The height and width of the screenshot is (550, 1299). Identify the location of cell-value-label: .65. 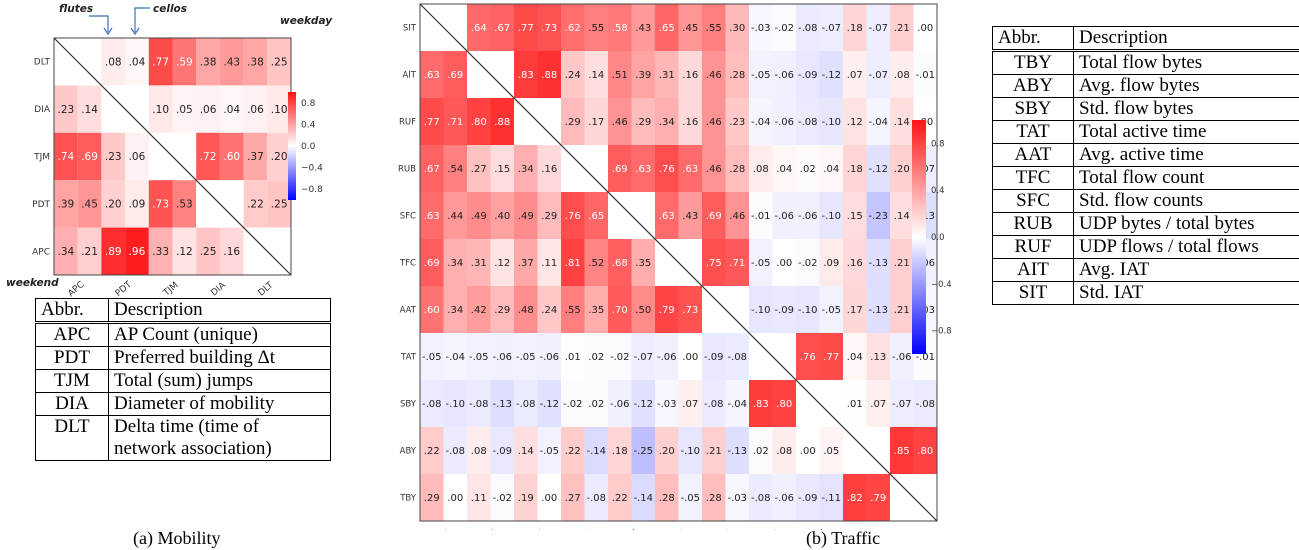
(596, 216).